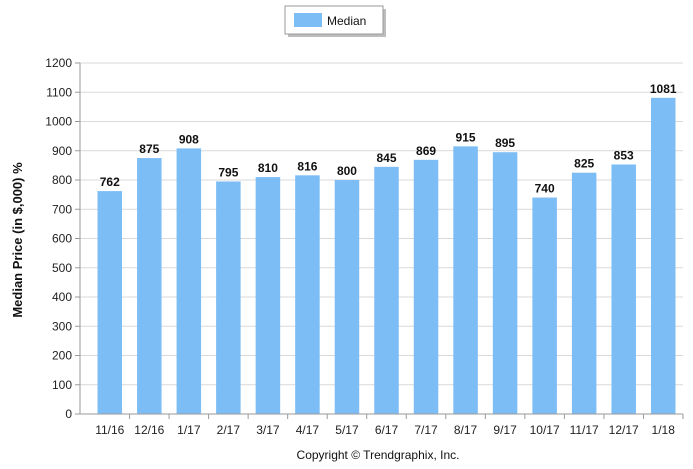  What do you see at coordinates (307, 166) in the screenshot?
I see `data-label-4/17: 816` at bounding box center [307, 166].